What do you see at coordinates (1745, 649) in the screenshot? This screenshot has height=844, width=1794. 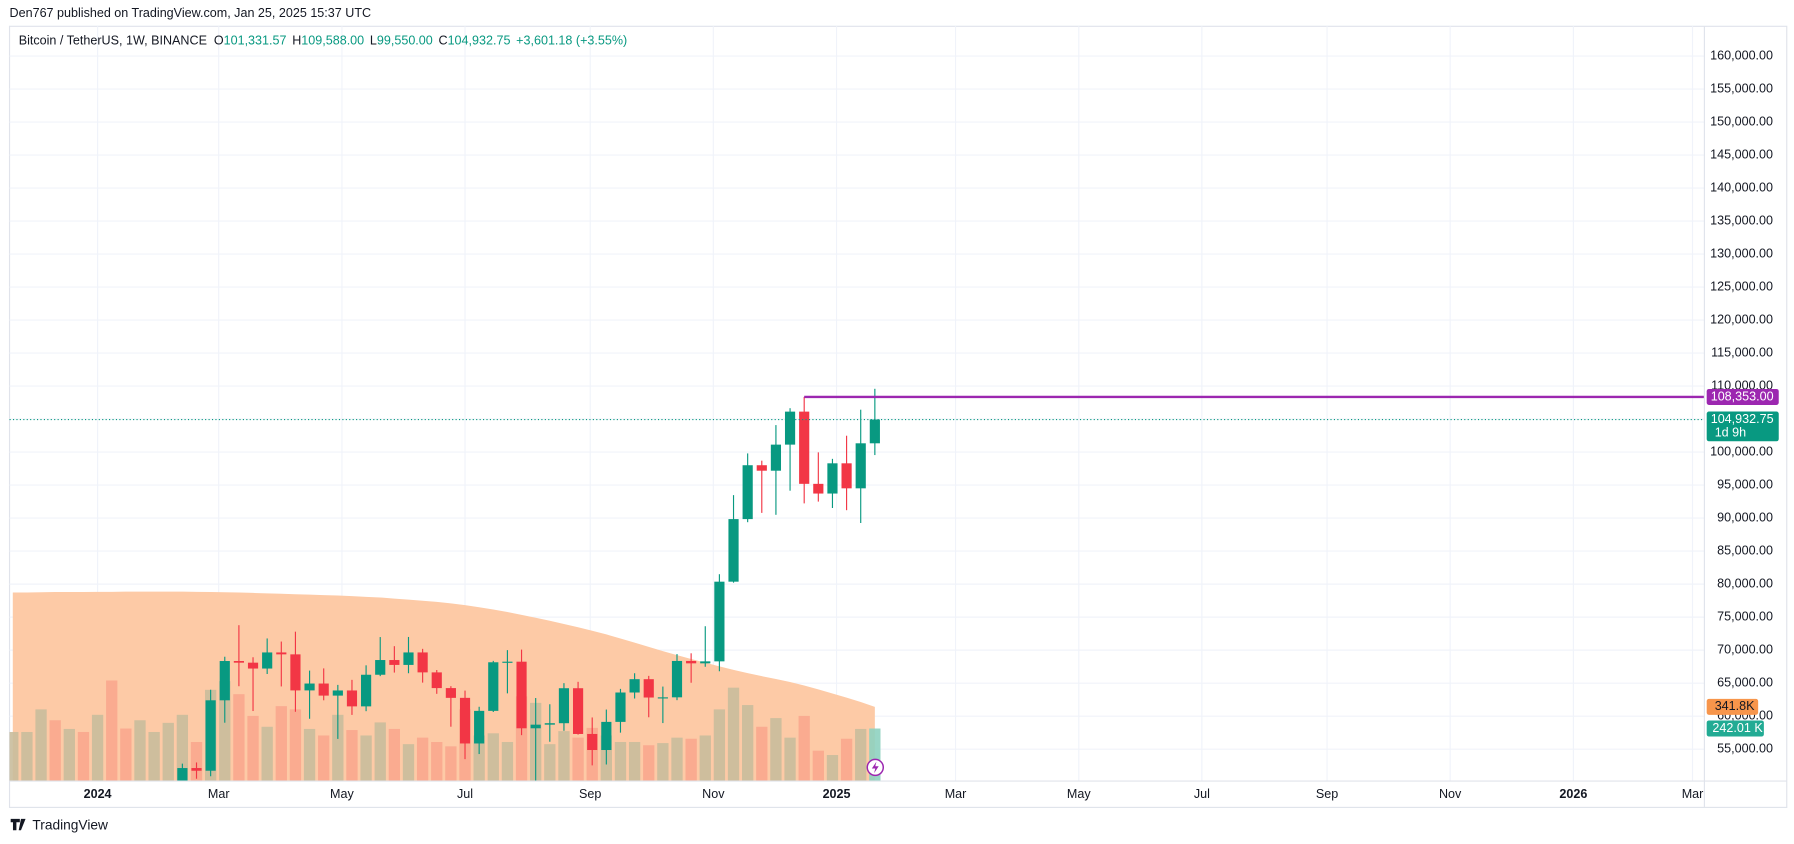 I see `y-tick-label: 70,000.00` at bounding box center [1745, 649].